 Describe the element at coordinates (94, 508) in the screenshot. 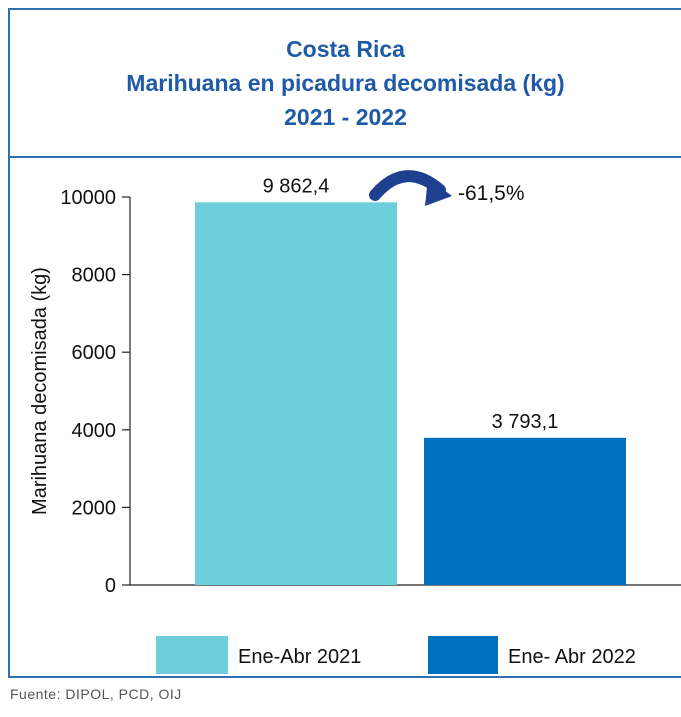

I see `y-tick-label: 2000` at that location.